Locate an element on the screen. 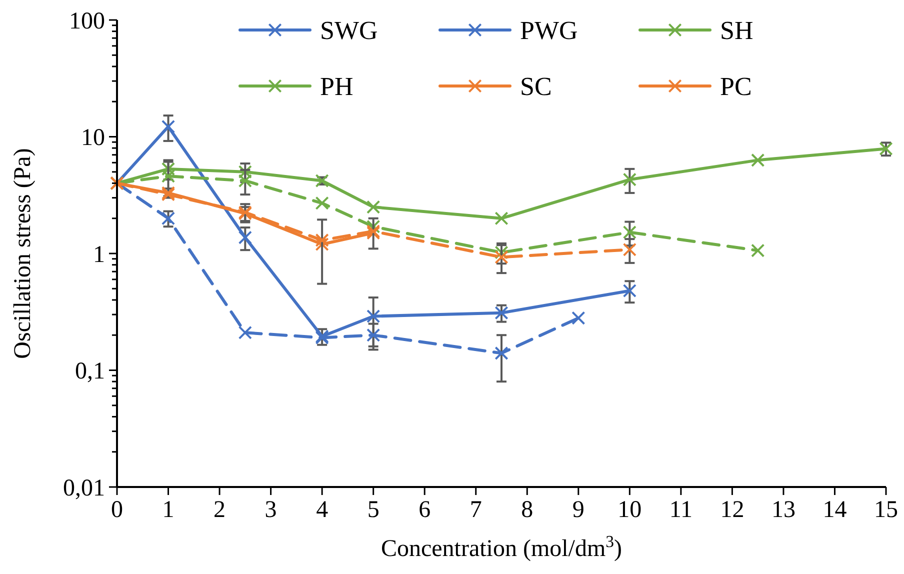 This screenshot has width=904, height=574. legend-label: PWG is located at coordinates (549, 31).